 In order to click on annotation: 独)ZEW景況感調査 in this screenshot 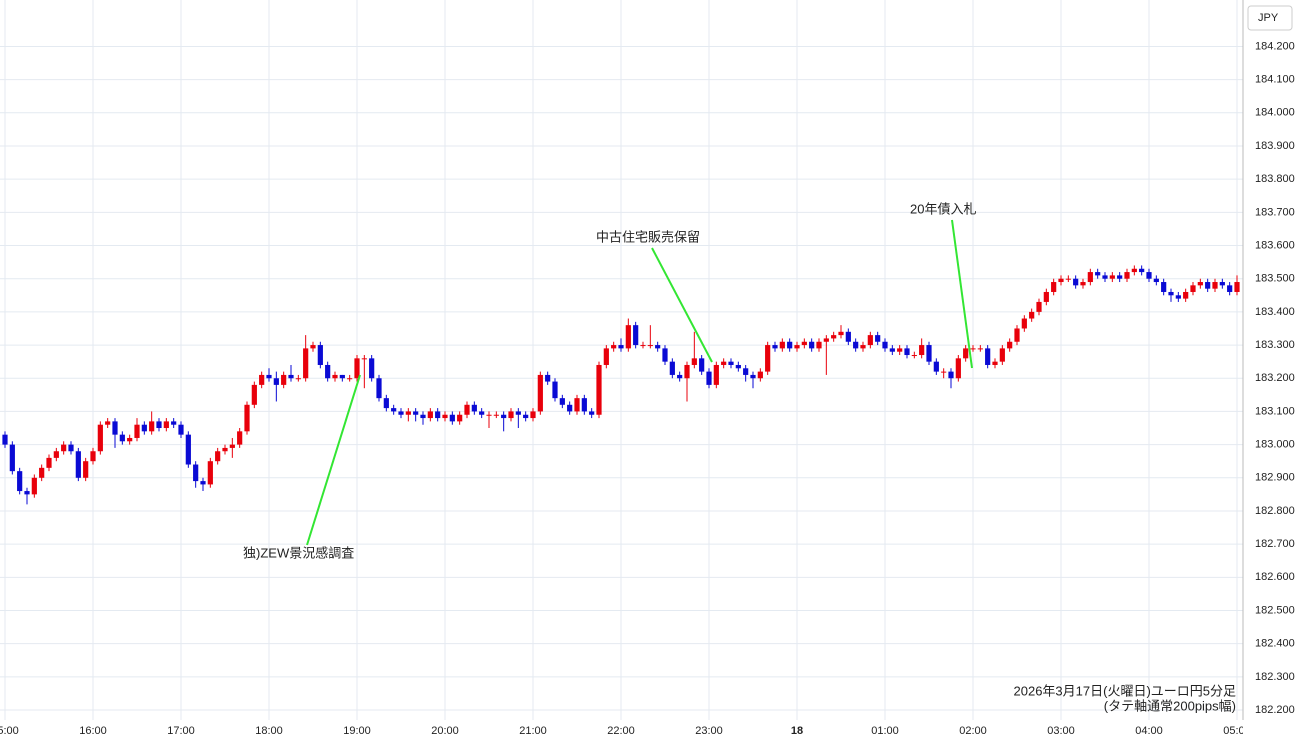, I will do `click(298, 552)`.